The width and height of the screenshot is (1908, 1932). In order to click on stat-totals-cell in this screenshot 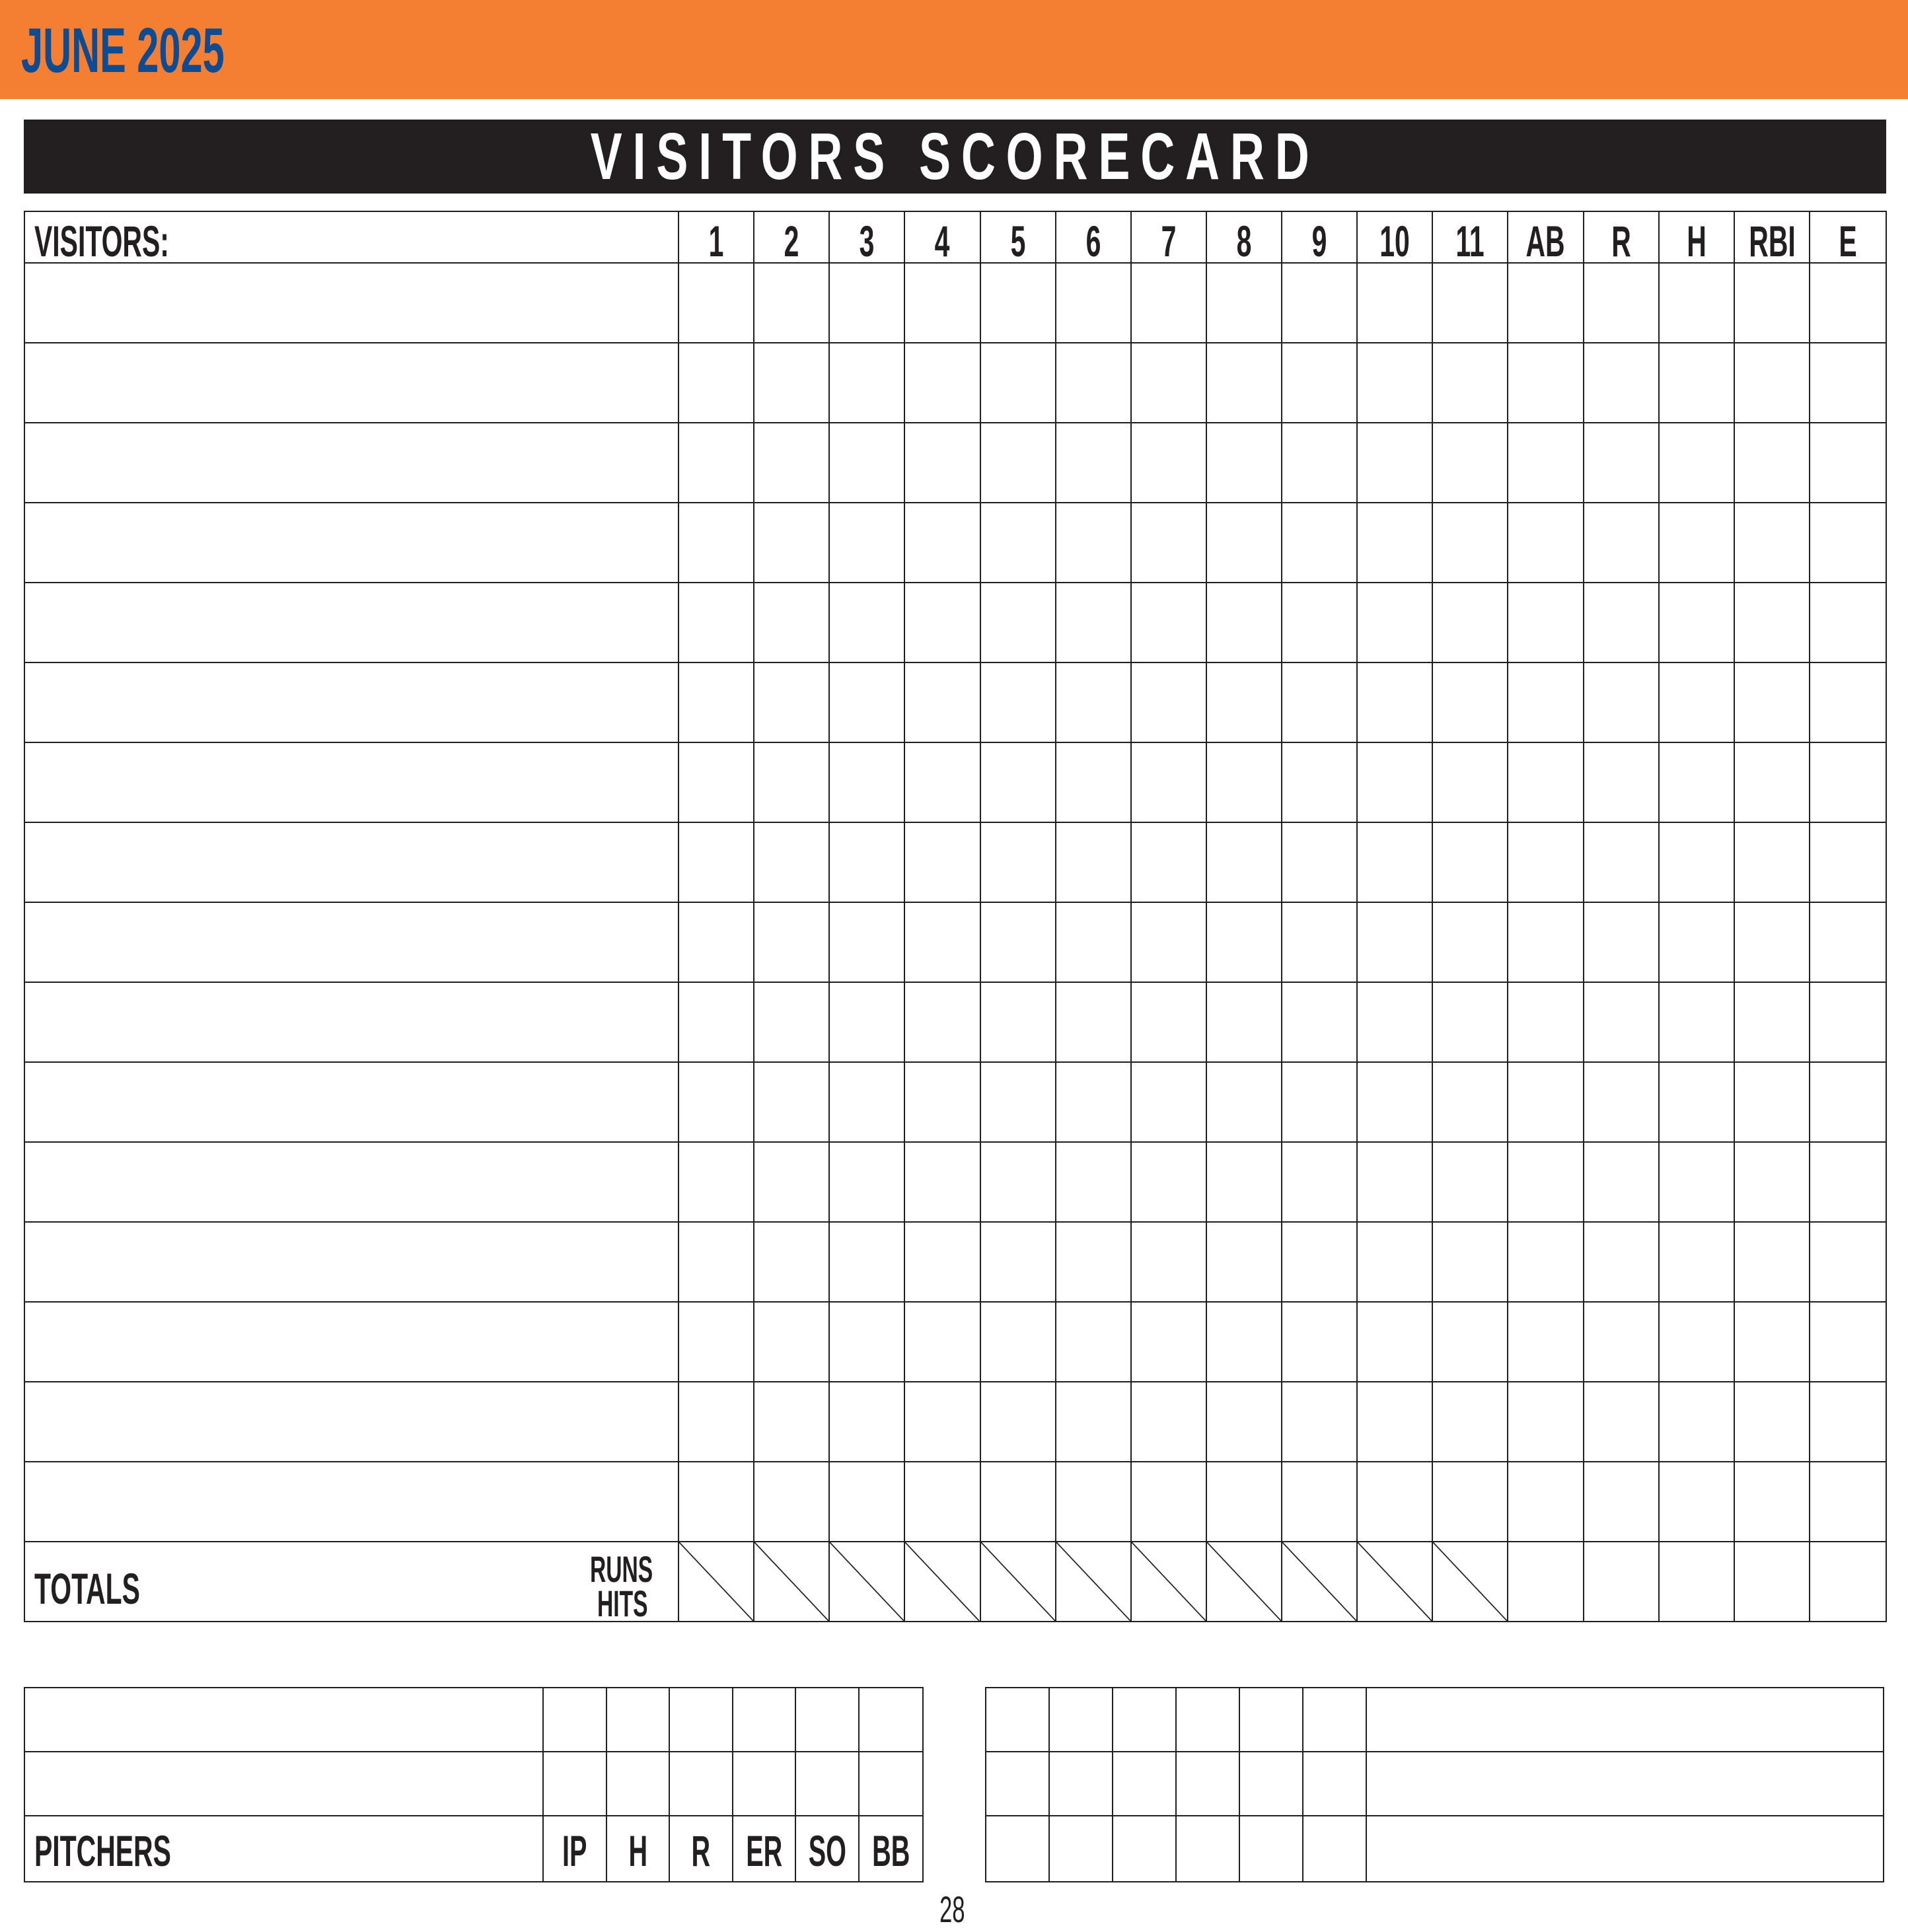, I will do `click(1848, 1581)`.